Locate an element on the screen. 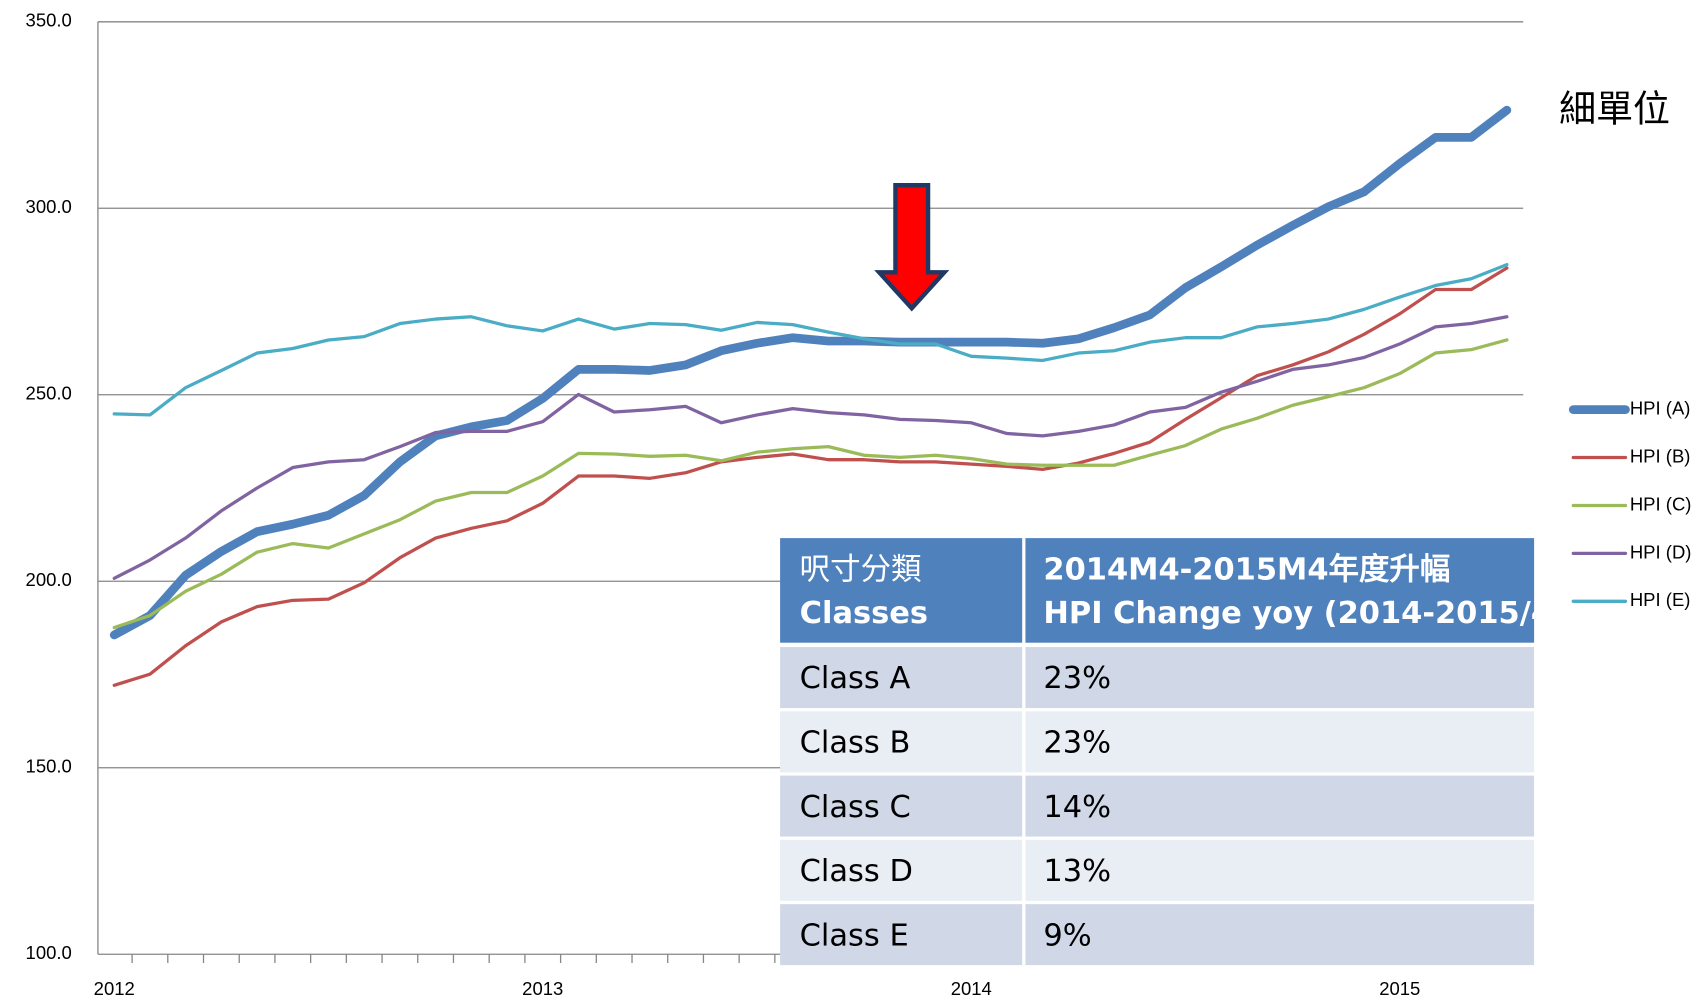 The width and height of the screenshot is (1706, 1000). legend-label: HPI (B) is located at coordinates (1660, 455).